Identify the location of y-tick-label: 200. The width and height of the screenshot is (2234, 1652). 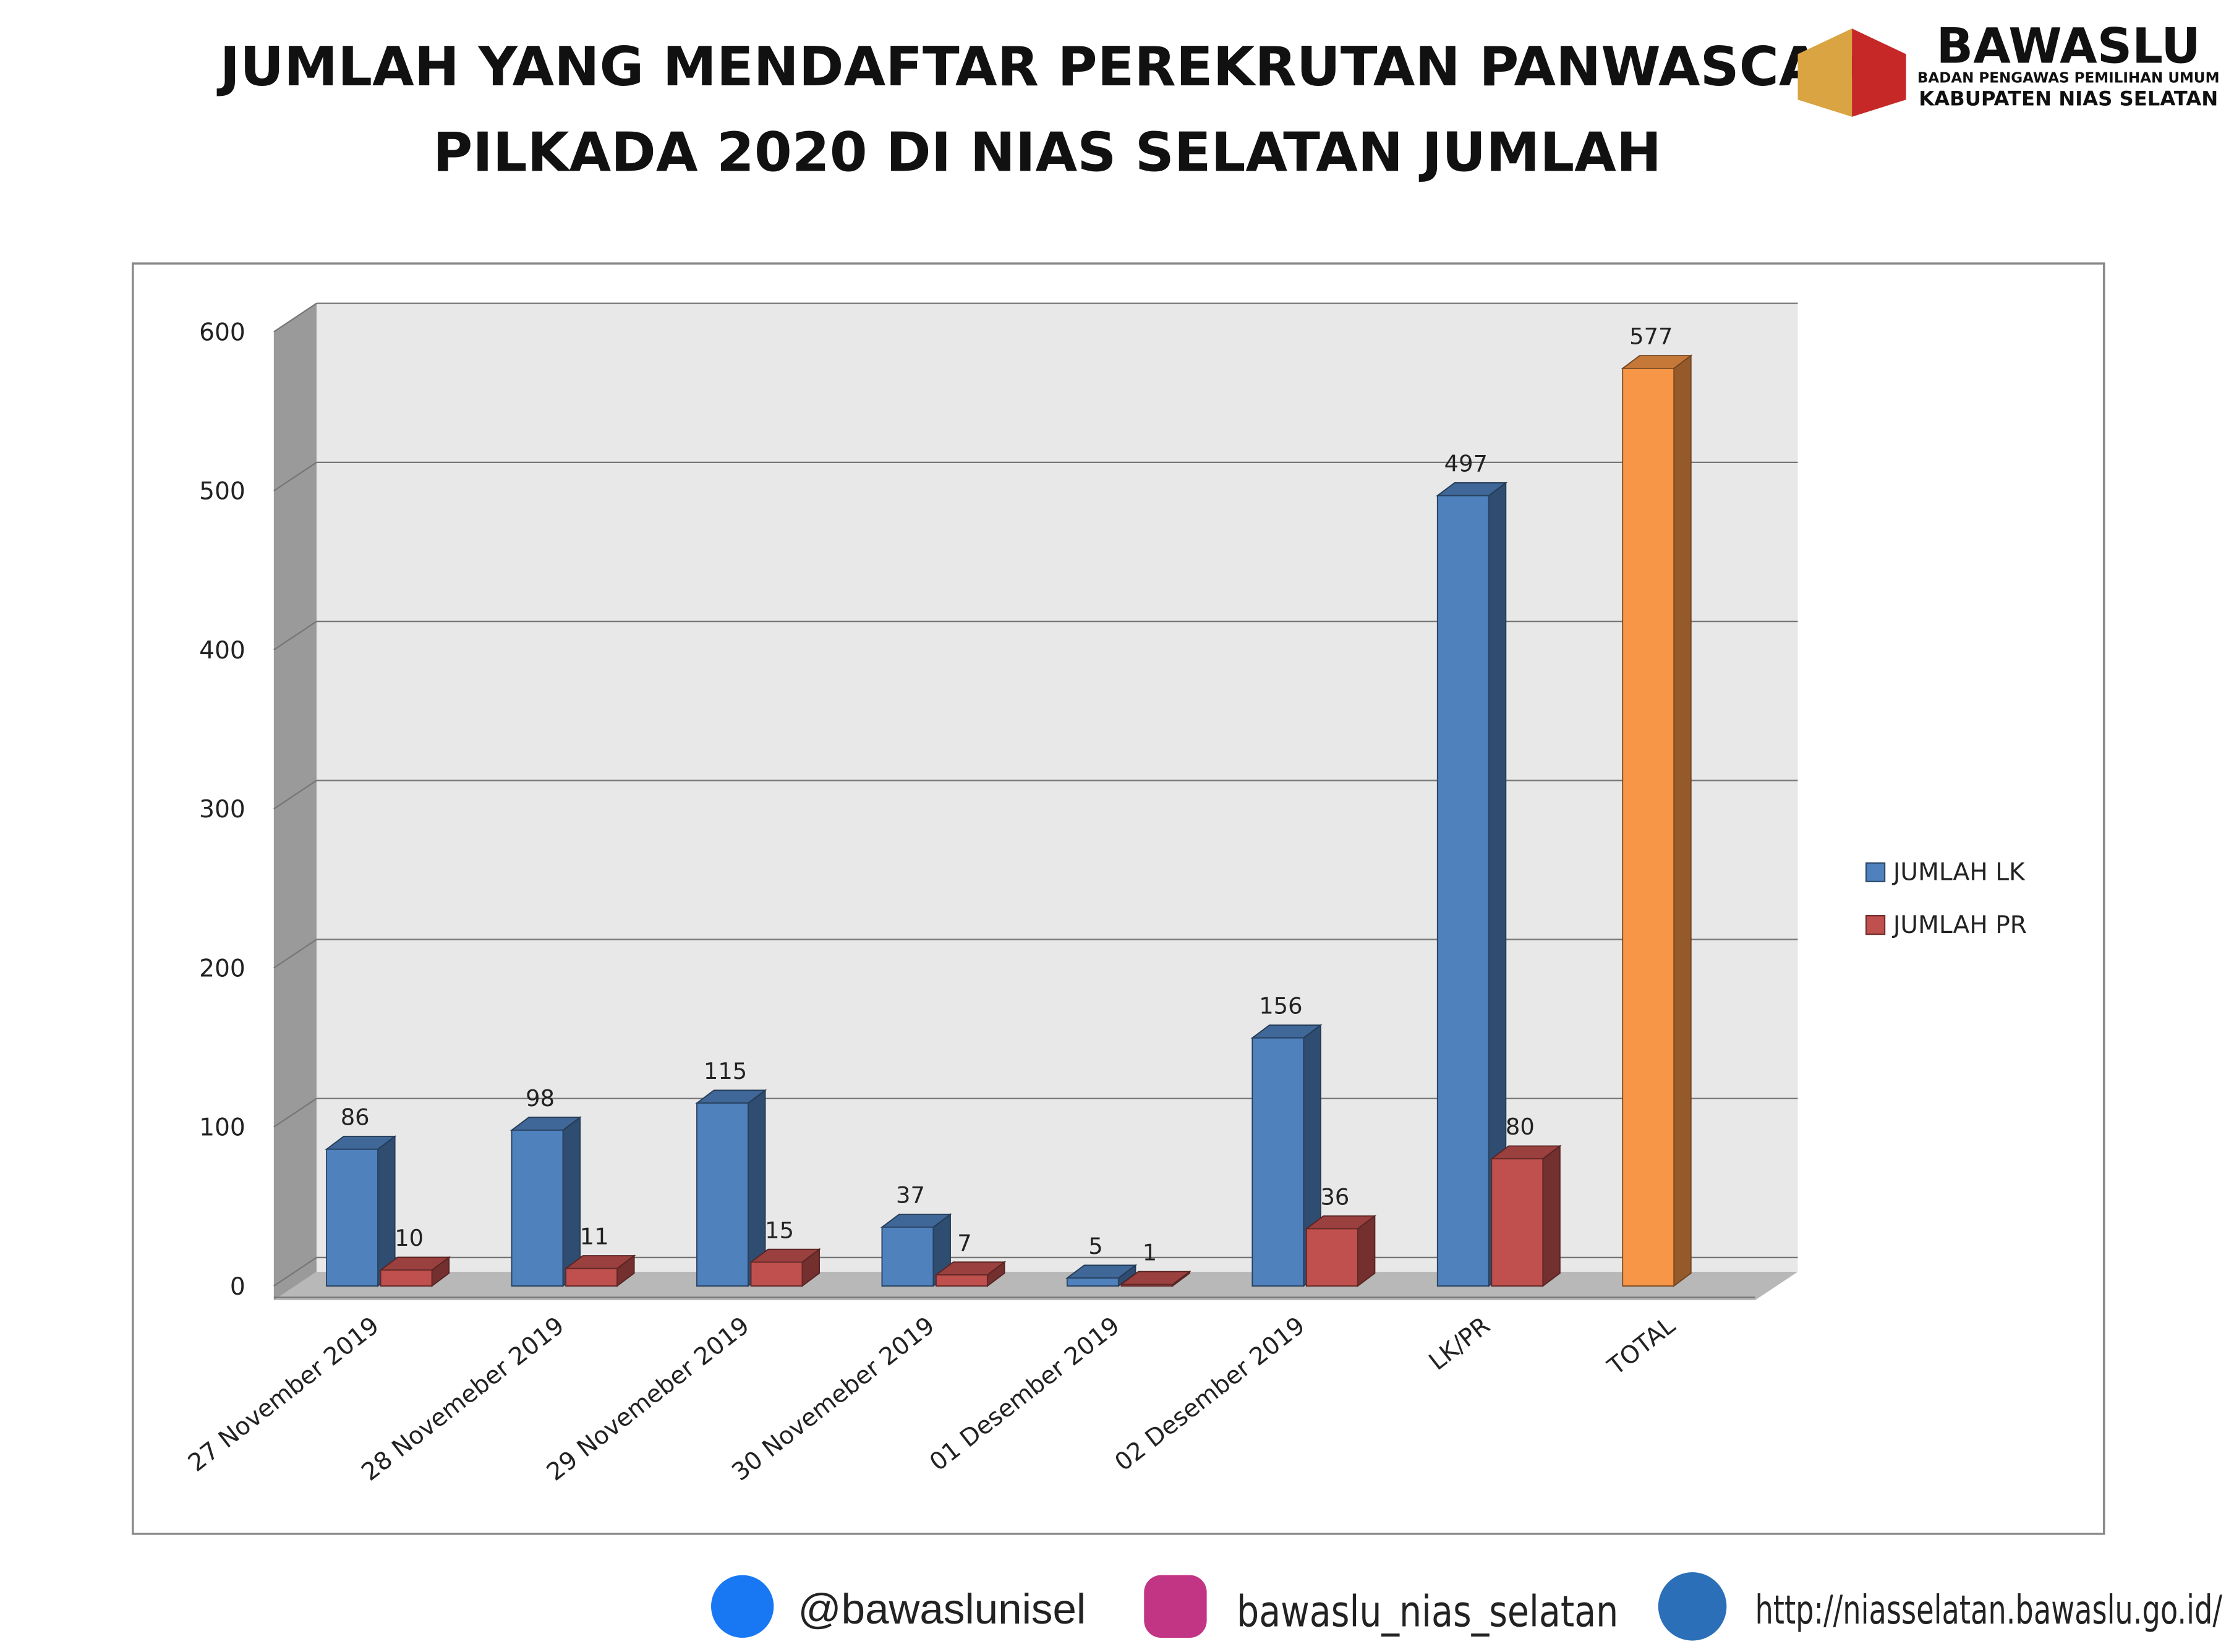
(222, 968).